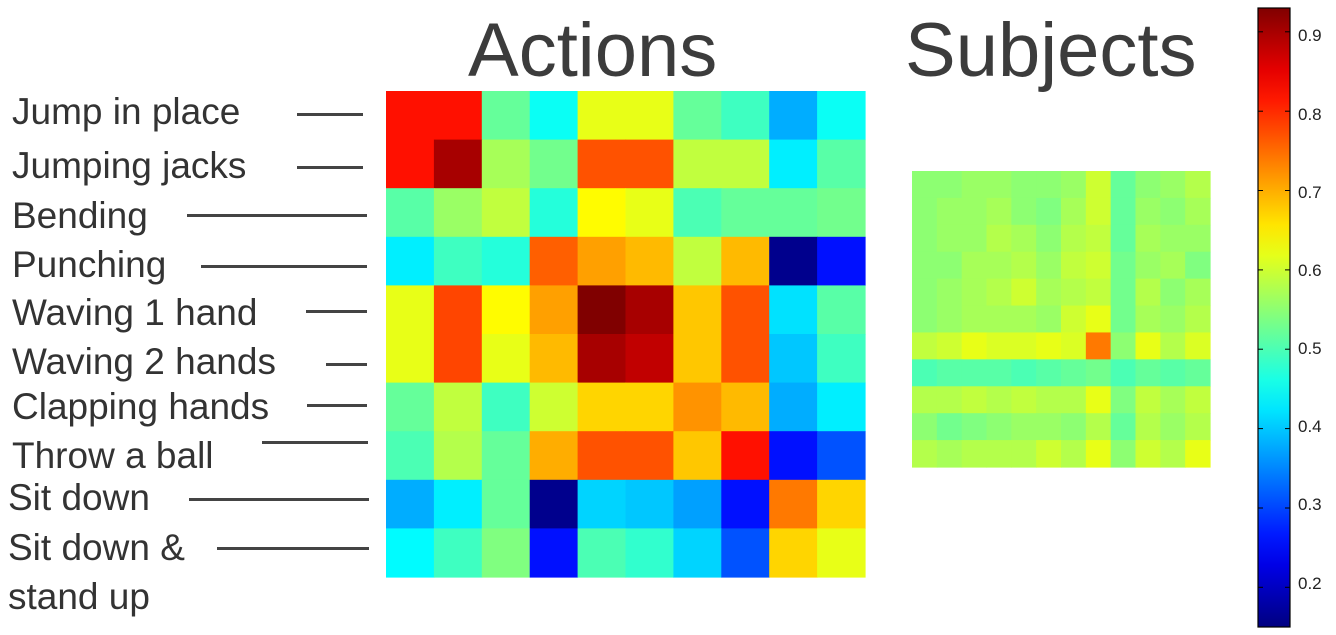  I want to click on row-label-waving-1-hand: Waving 1 hand, so click(135, 312).